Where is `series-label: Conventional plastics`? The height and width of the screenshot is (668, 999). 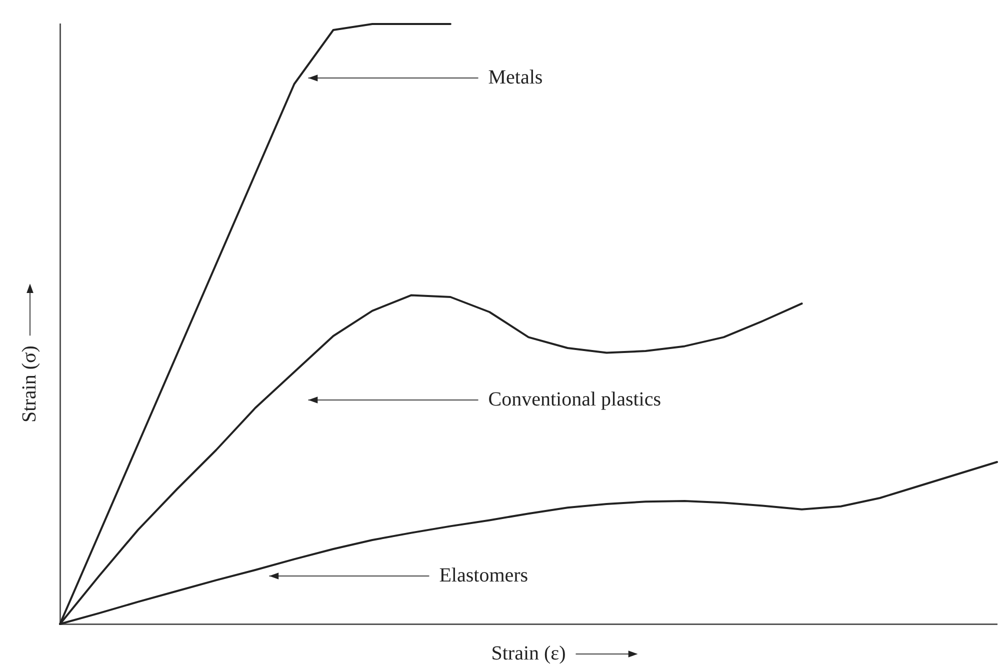 series-label: Conventional plastics is located at coordinates (575, 399).